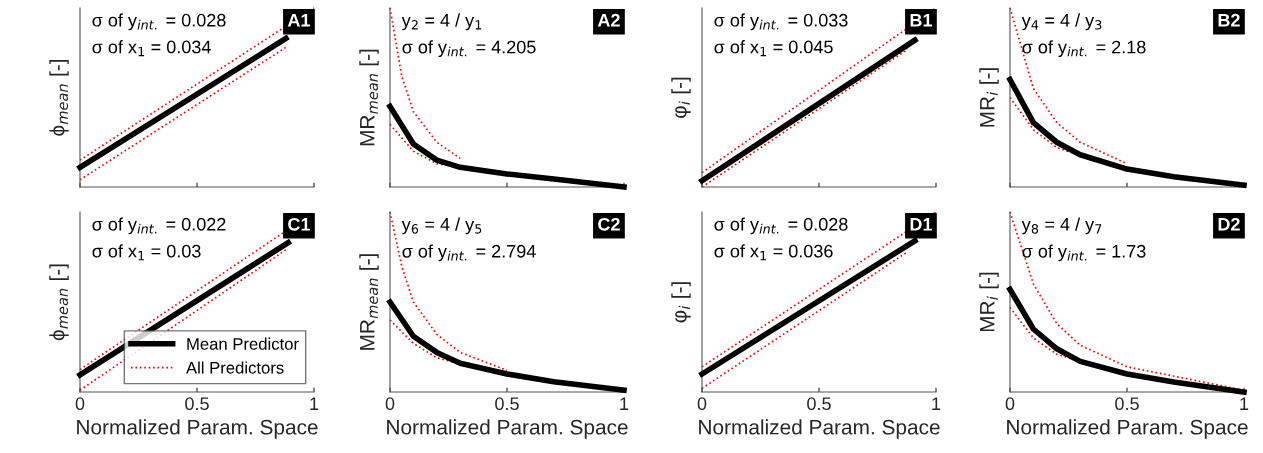  I want to click on annotation: σ of y$_{int.}$ = 0.022, so click(159, 226).